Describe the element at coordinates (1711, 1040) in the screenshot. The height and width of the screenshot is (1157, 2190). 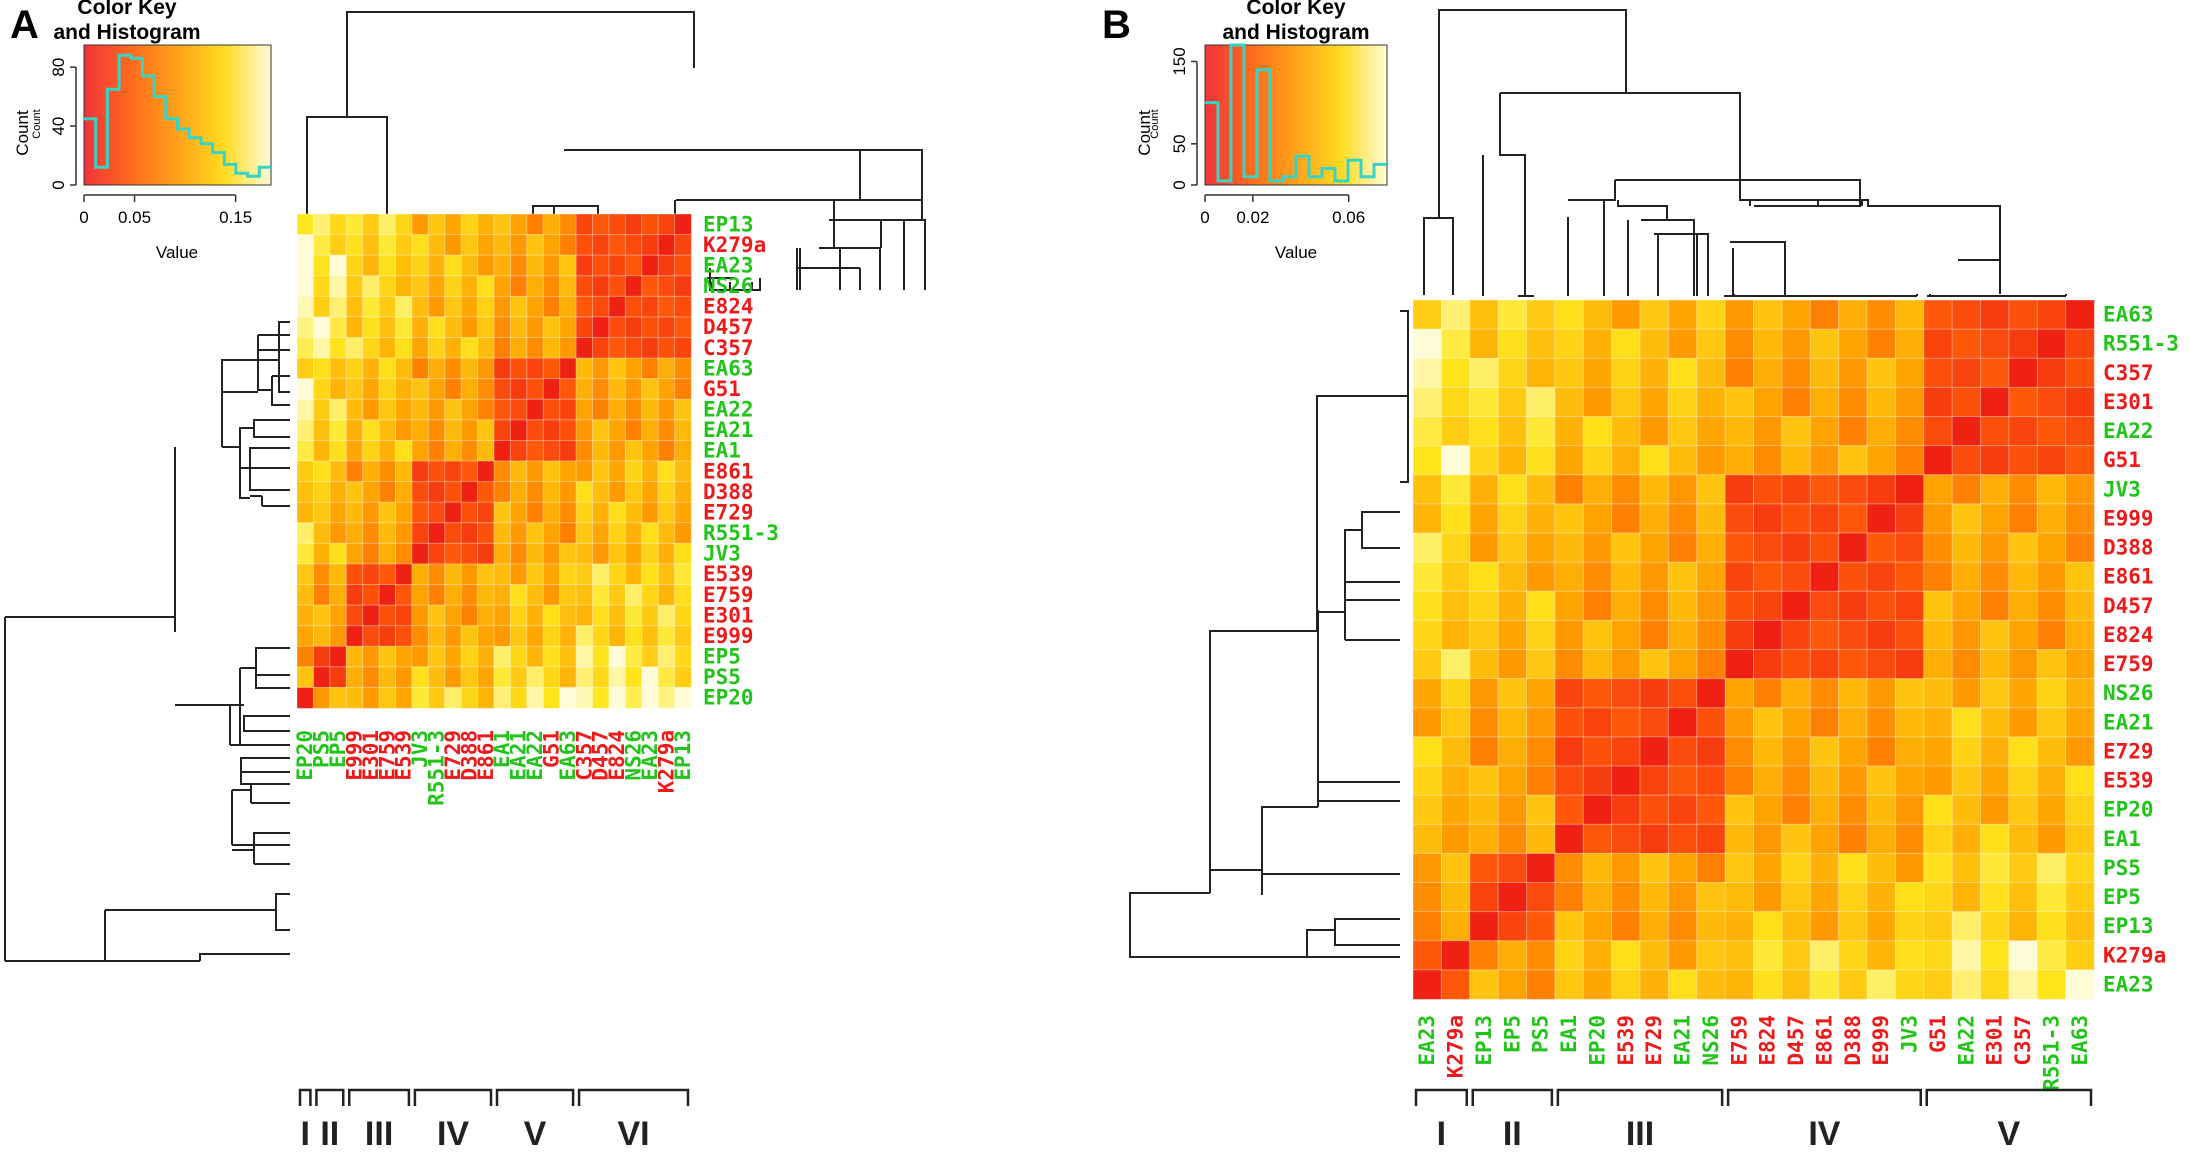
I see `column-label: NS26` at that location.